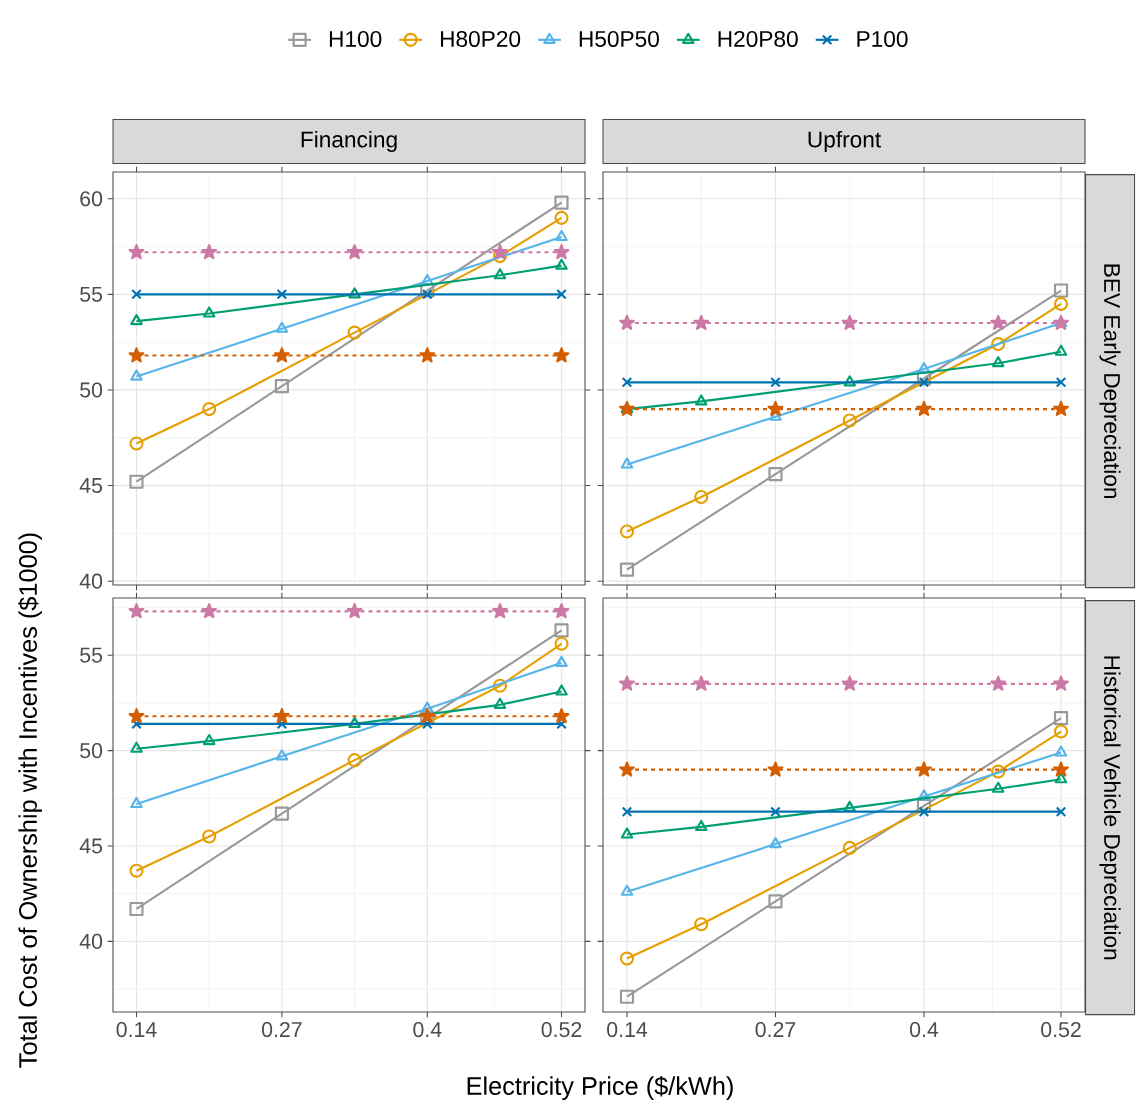  What do you see at coordinates (758, 38) in the screenshot?
I see `legend-label: H20P80` at bounding box center [758, 38].